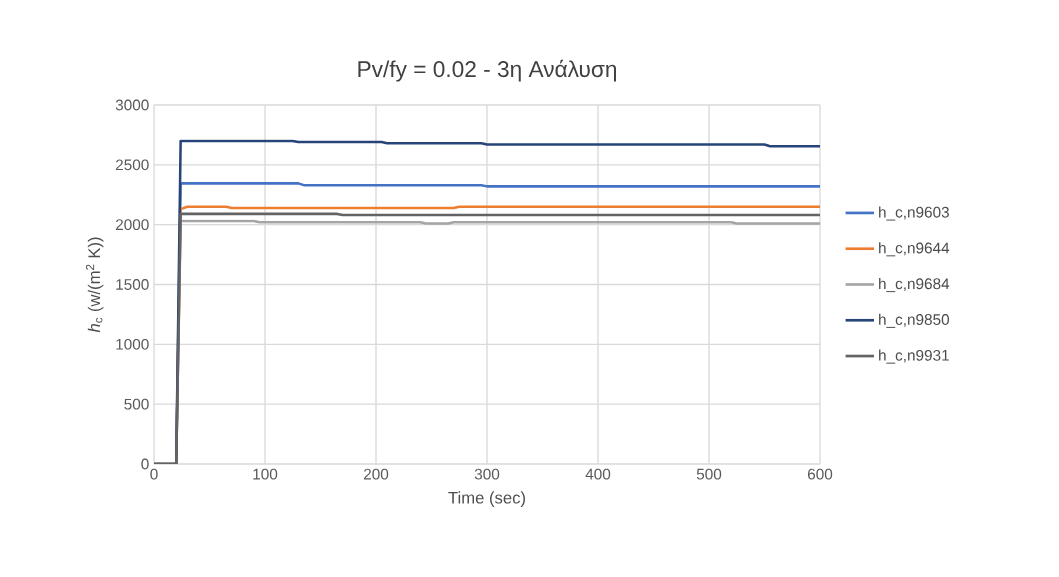  Describe the element at coordinates (132, 165) in the screenshot. I see `y-tick-label: 2500` at that location.